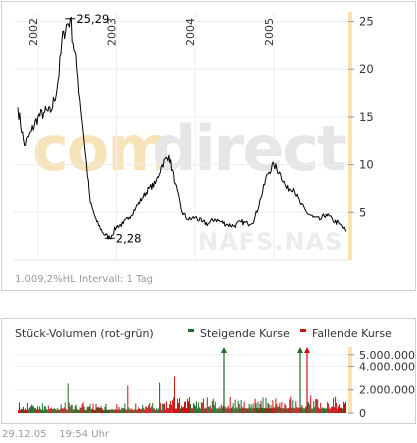  Describe the element at coordinates (182, 394) in the screenshot. I see `volume-bars` at that location.